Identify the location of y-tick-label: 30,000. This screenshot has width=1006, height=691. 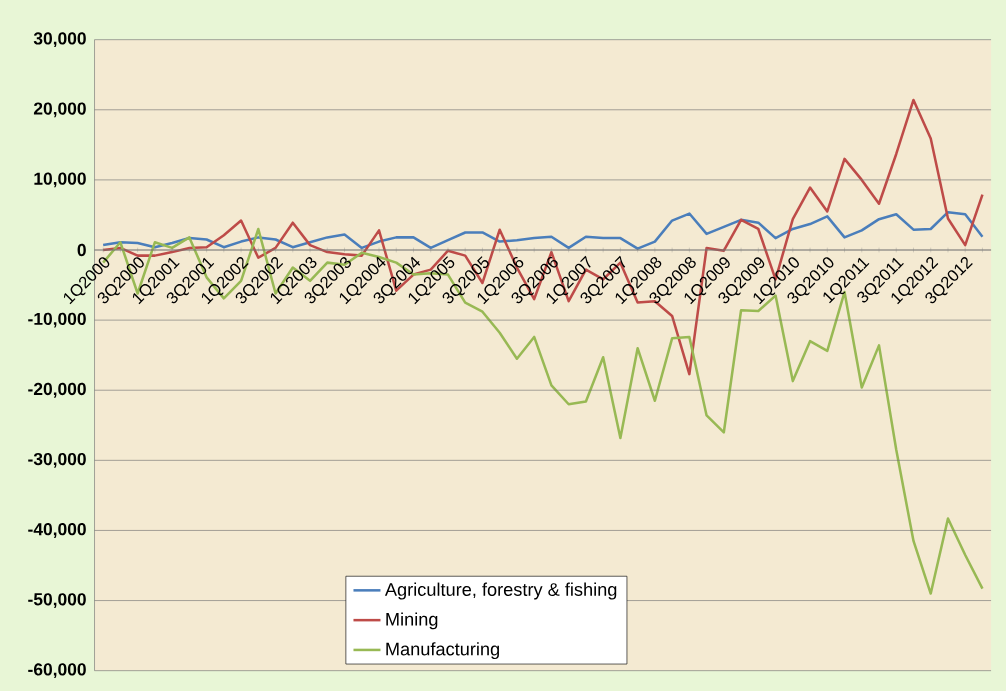
(59, 40).